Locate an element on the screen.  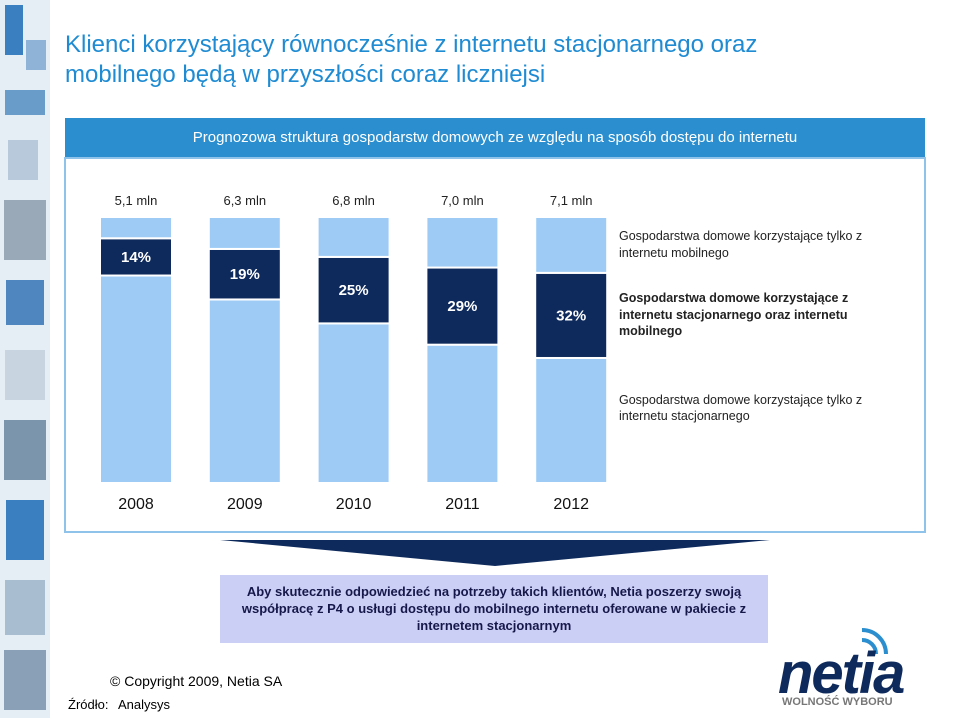
x-tick-label: 2012 is located at coordinates (571, 504).